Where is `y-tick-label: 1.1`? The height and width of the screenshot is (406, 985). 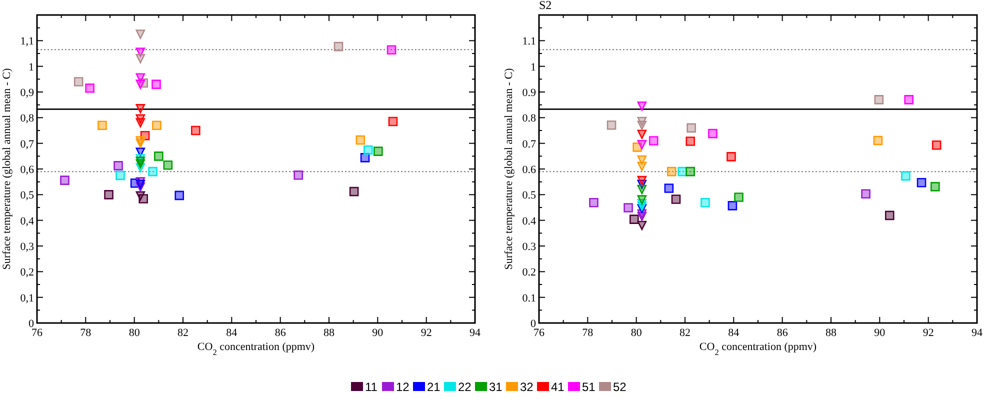
y-tick-label: 1.1 is located at coordinates (529, 42).